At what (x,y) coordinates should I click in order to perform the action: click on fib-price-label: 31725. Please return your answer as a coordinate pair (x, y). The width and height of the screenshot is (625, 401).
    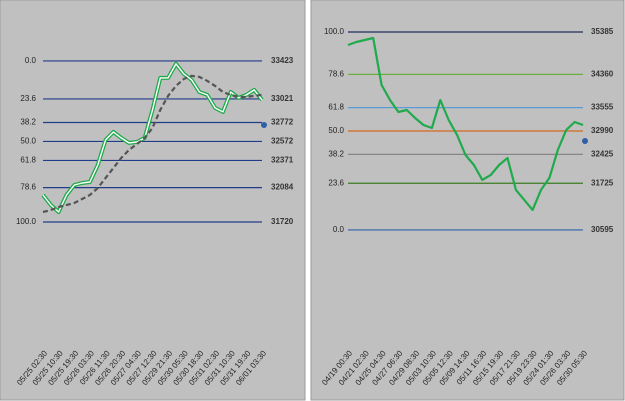
    Looking at the image, I should click on (602, 182).